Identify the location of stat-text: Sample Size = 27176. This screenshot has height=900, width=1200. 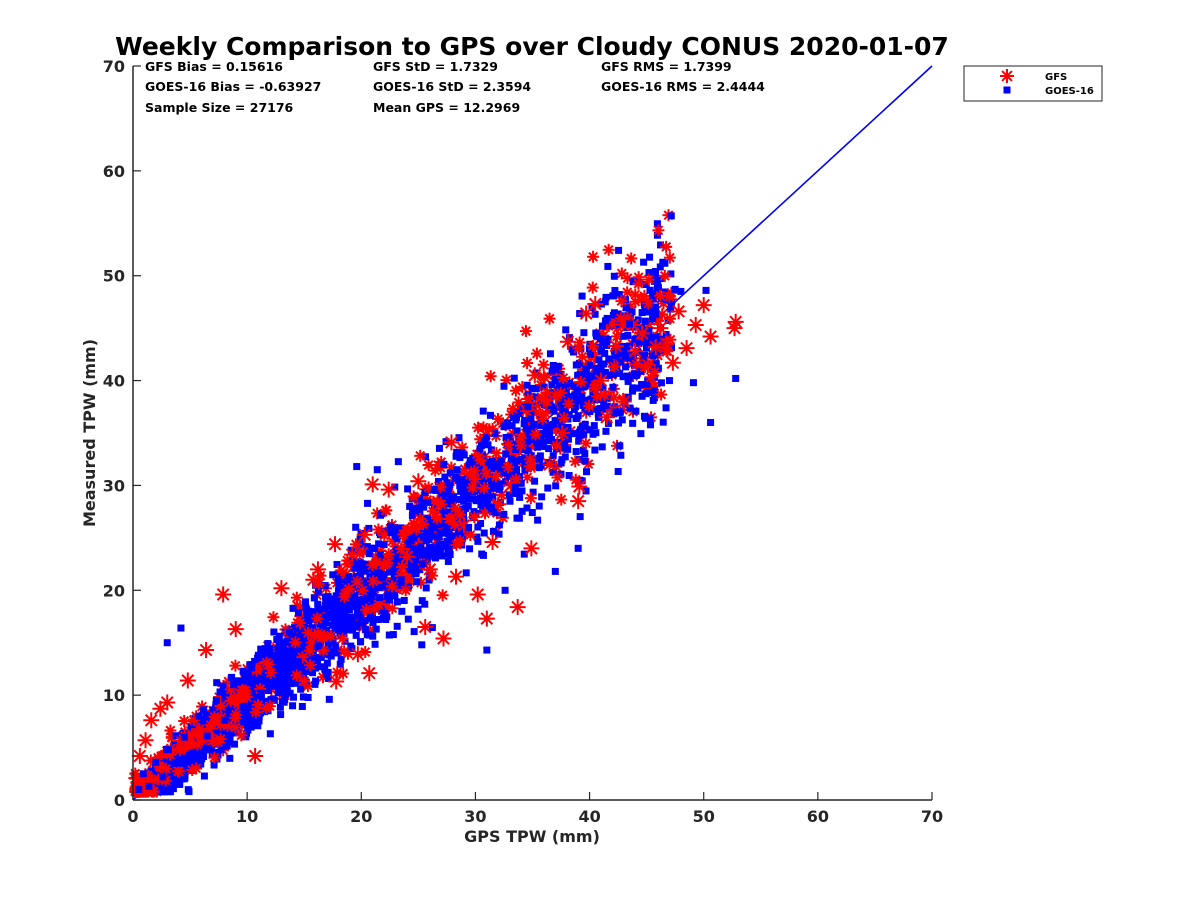
(219, 107).